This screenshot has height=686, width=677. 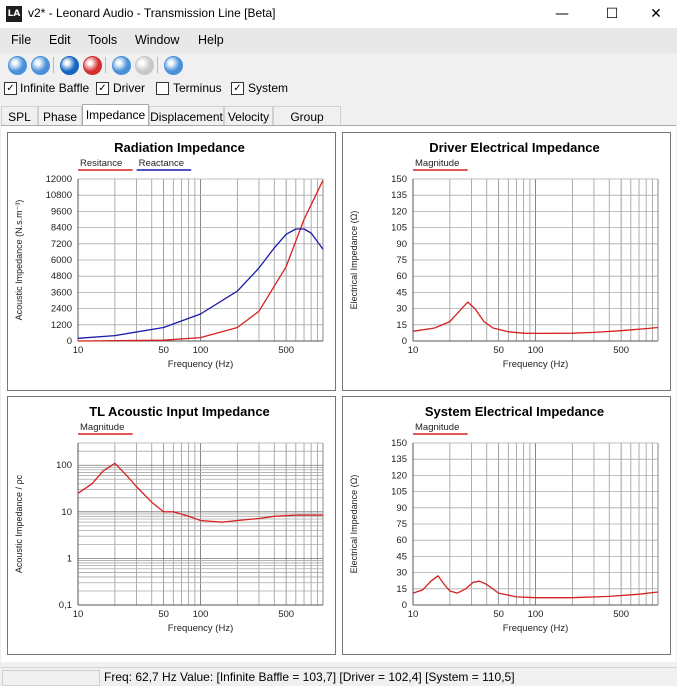 What do you see at coordinates (17, 65) in the screenshot?
I see `new-icon` at bounding box center [17, 65].